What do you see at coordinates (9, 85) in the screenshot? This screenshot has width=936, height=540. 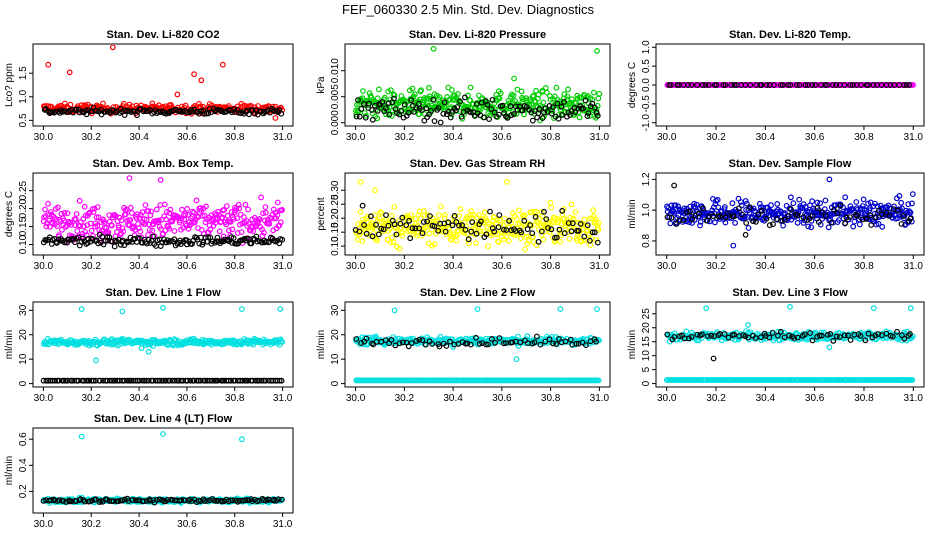 I see `y-axis-label: Lco? ppm` at bounding box center [9, 85].